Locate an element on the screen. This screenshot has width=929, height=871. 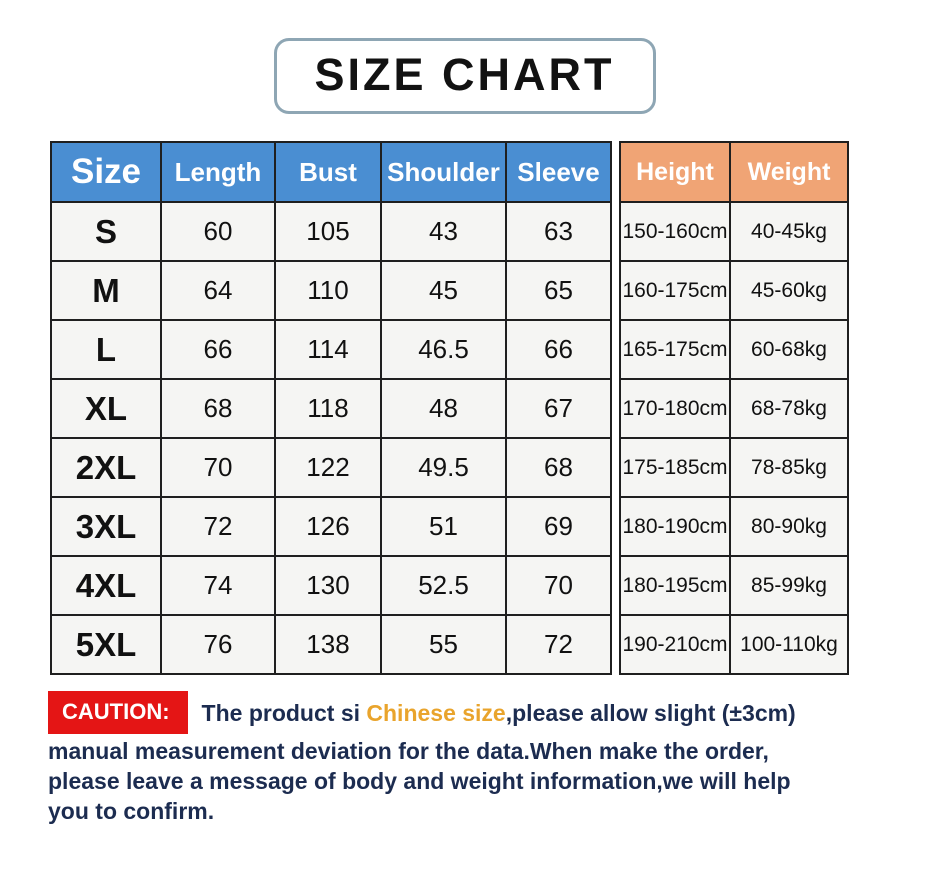
table-row: 3XL 72 126 51 69 is located at coordinates (331, 526).